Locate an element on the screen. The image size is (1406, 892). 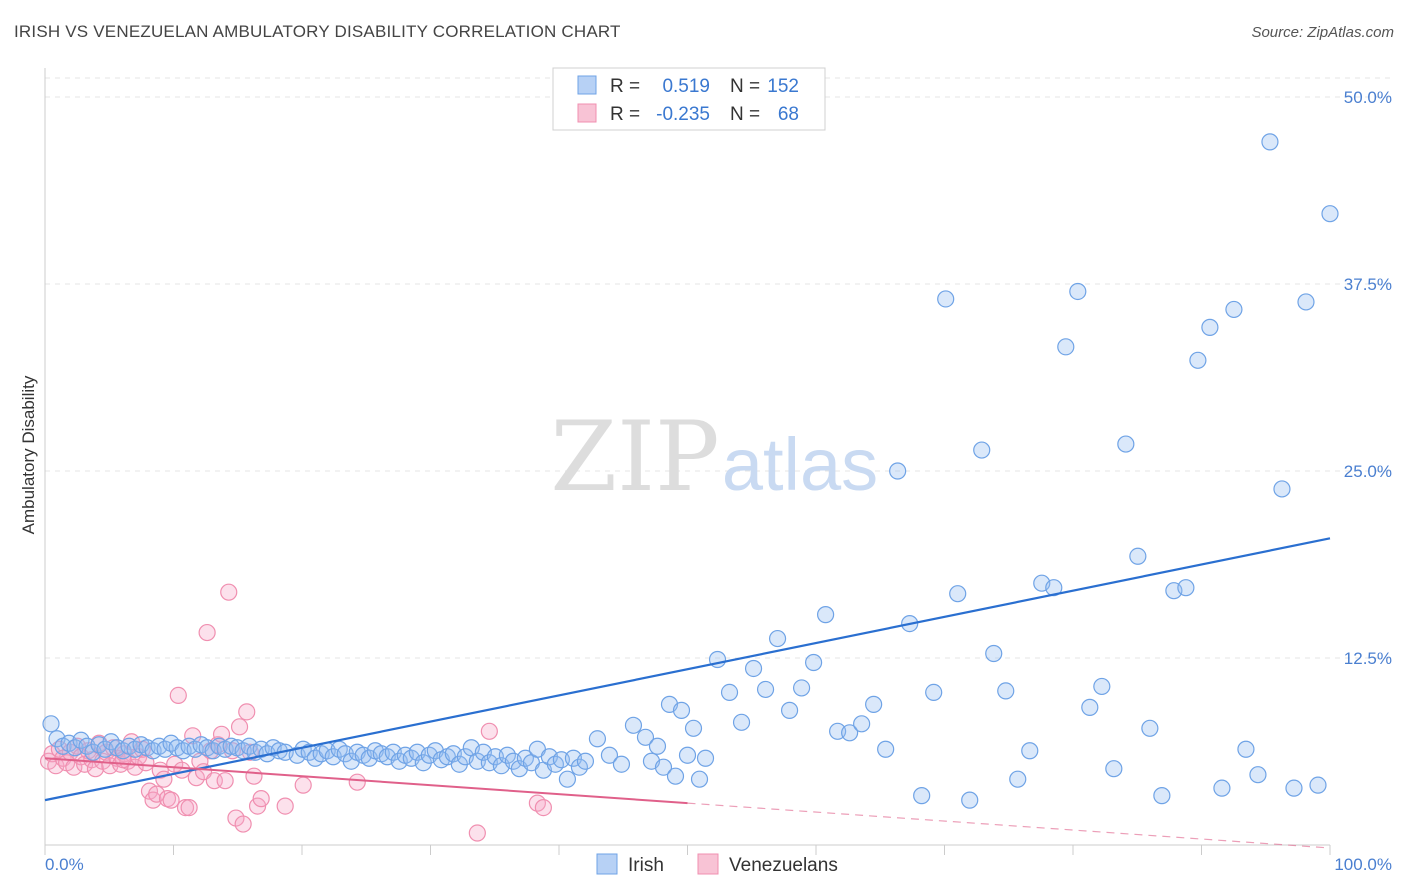
x-tick-labels: 0.0% 100.0% is located at coordinates (718, 864).